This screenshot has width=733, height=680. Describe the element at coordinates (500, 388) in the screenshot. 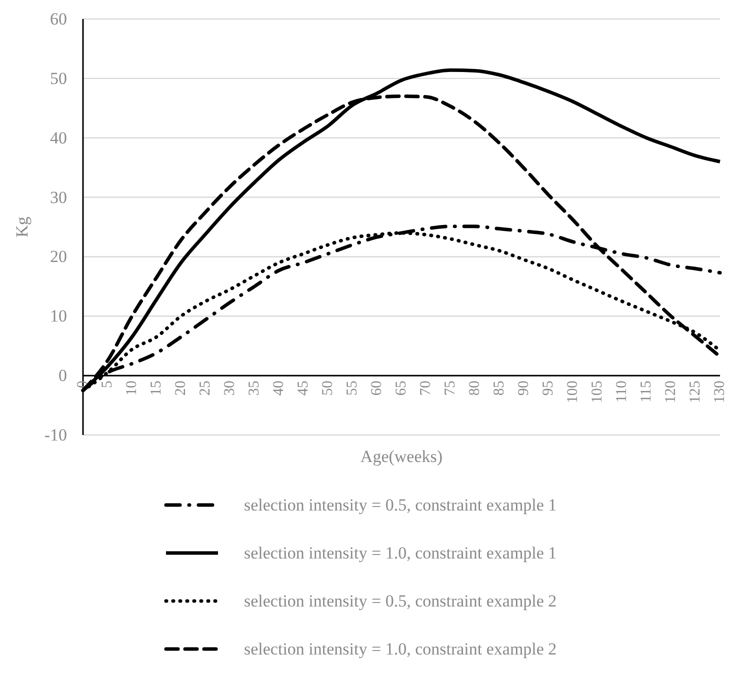

I see `x-tick-label: 85` at that location.